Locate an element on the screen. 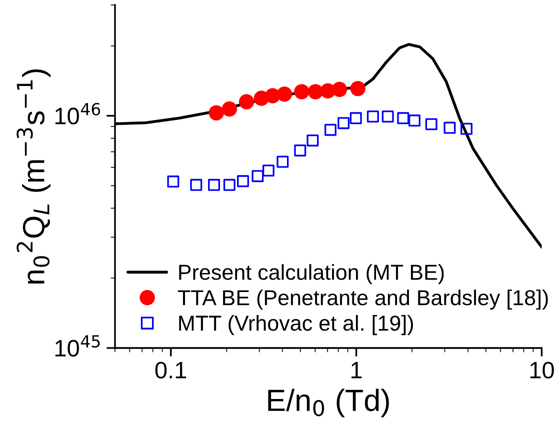 The image size is (555, 436). legend-label: MTT (Vrhovac et al. [19]) is located at coordinates (296, 325).